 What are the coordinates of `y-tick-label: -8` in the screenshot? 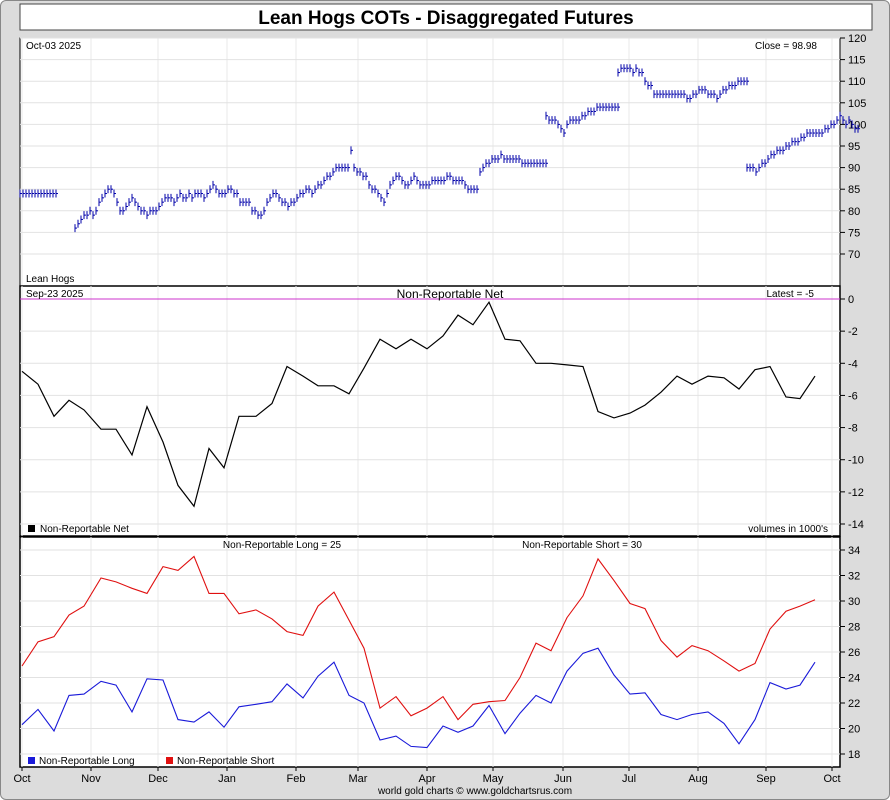 It's located at (853, 429).